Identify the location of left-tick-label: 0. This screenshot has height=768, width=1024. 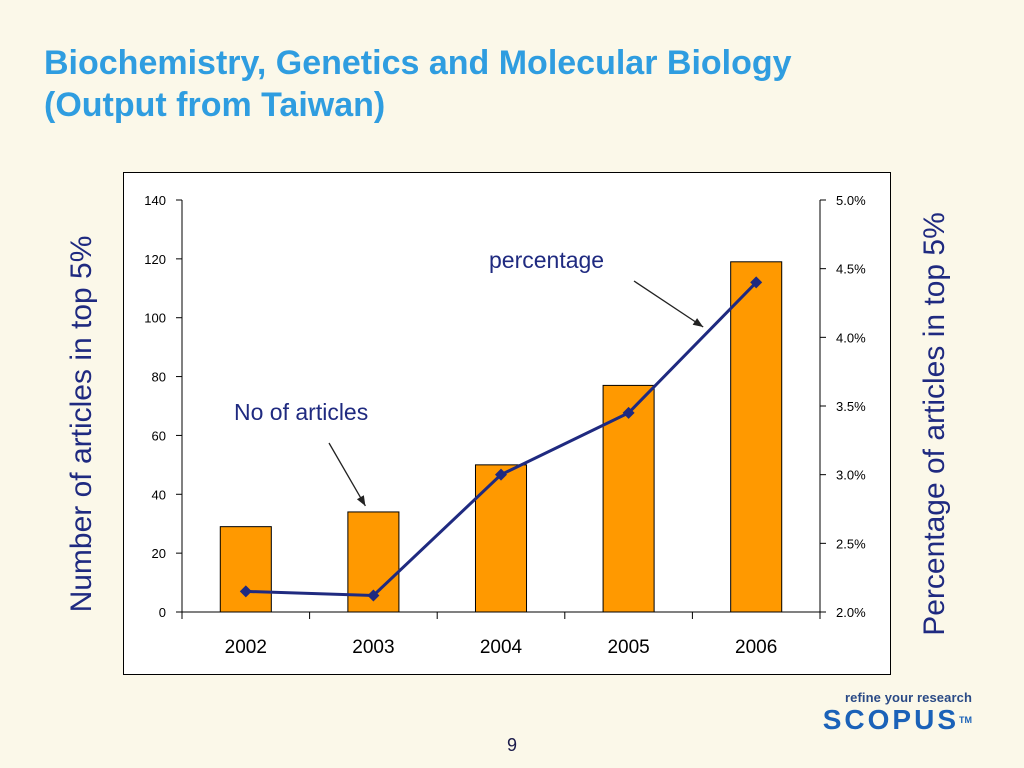
(162, 612).